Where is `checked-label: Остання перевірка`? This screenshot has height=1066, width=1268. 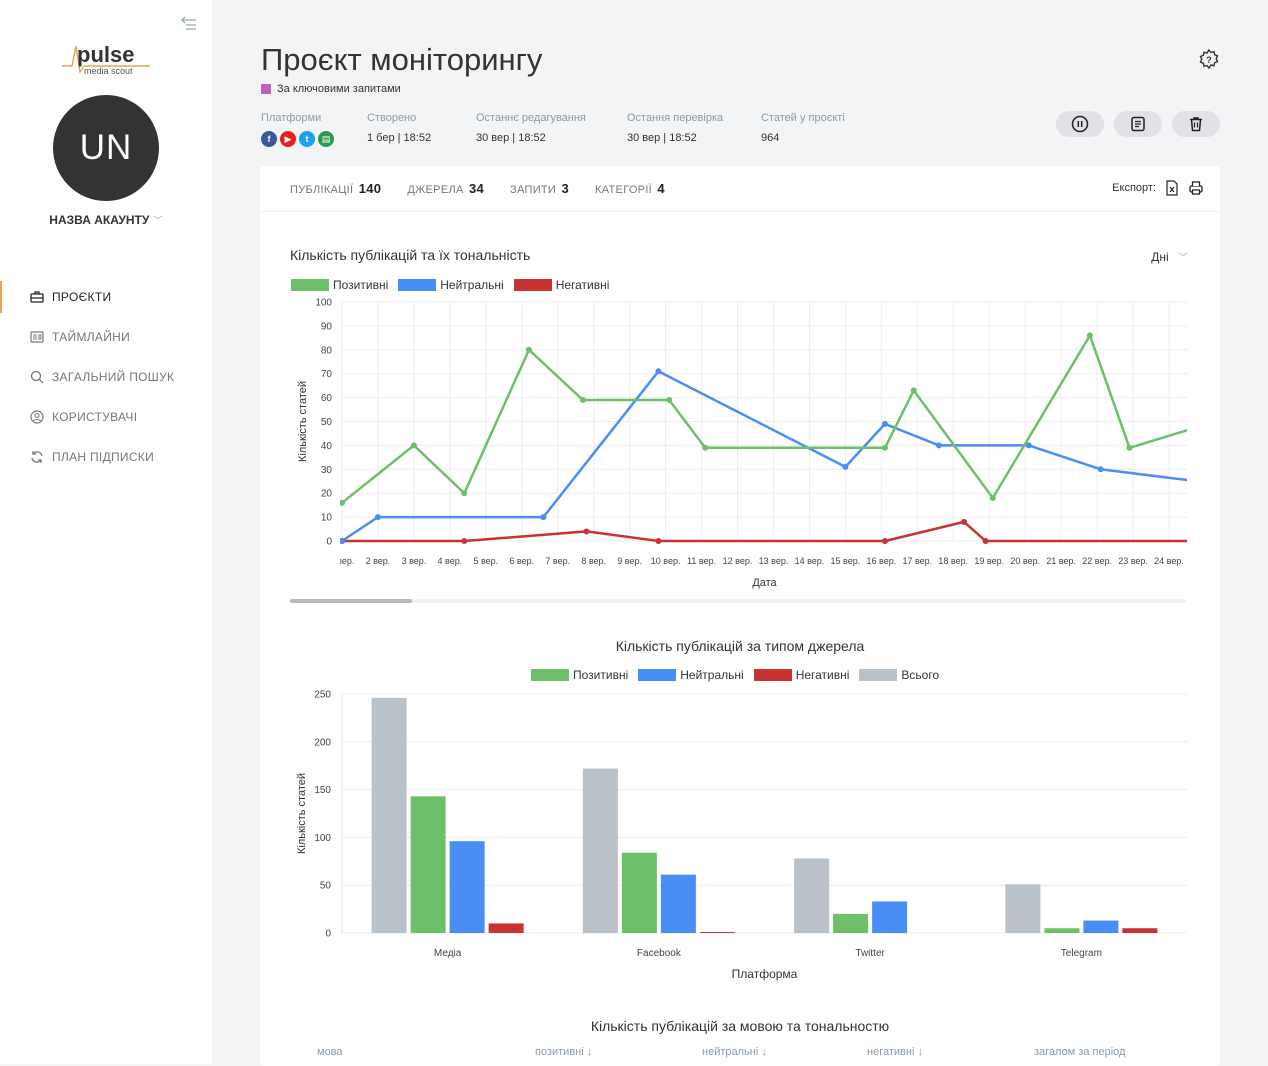
checked-label: Остання перевірка is located at coordinates (675, 118).